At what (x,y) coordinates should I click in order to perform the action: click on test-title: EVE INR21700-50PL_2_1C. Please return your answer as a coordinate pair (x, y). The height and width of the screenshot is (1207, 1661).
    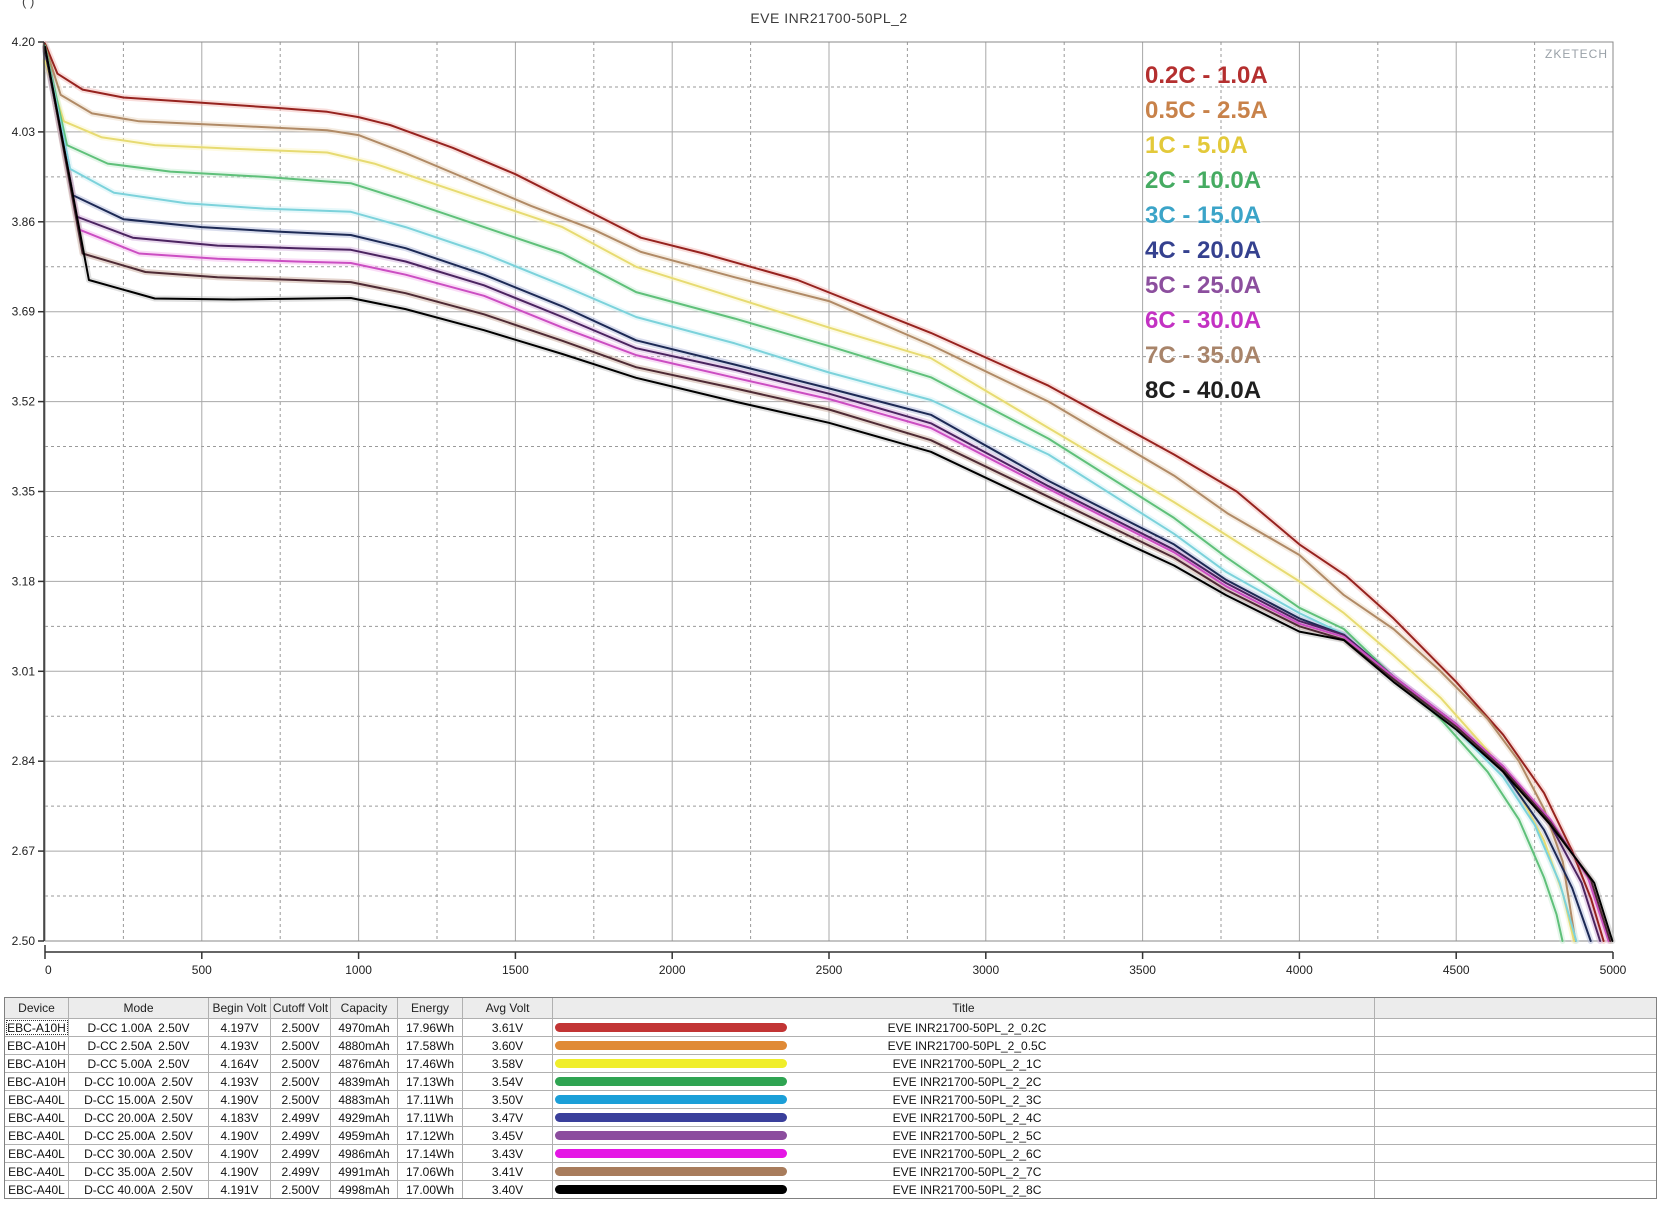
    Looking at the image, I should click on (967, 1063).